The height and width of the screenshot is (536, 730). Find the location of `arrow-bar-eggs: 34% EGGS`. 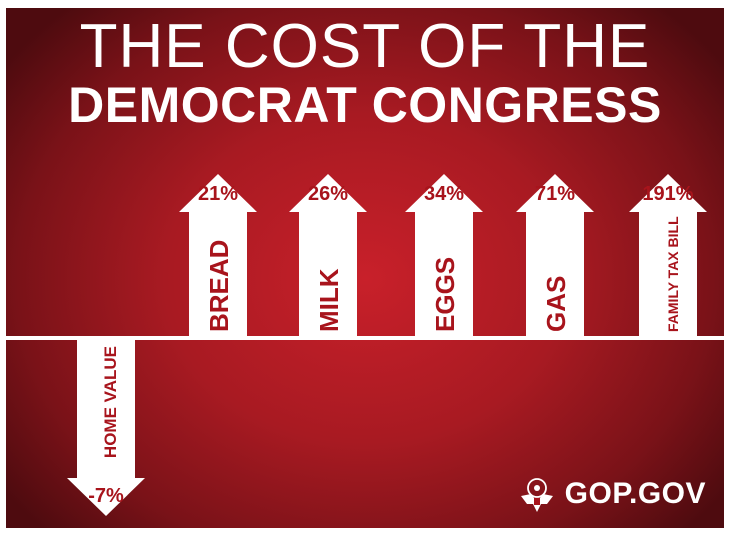

arrow-bar-eggs: 34% EGGS is located at coordinates (444, 256).